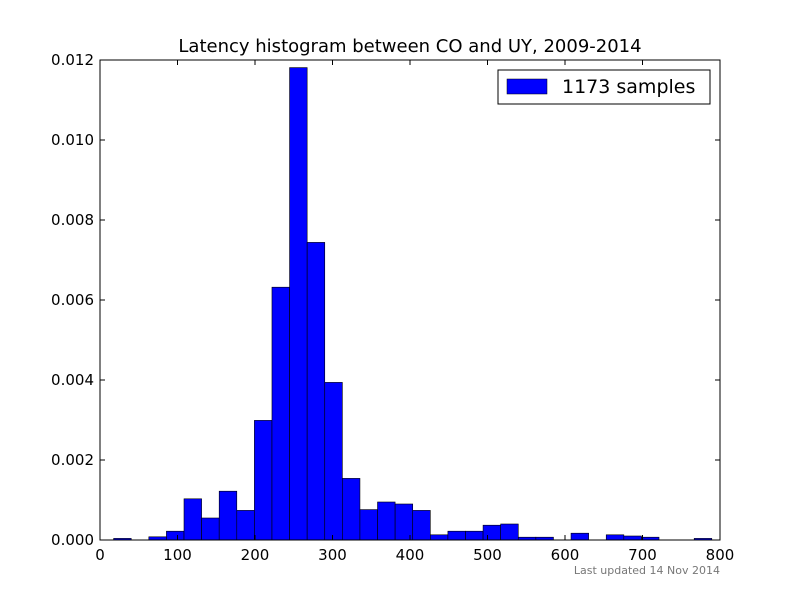  Describe the element at coordinates (255, 555) in the screenshot. I see `x-tick-label: 200` at that location.